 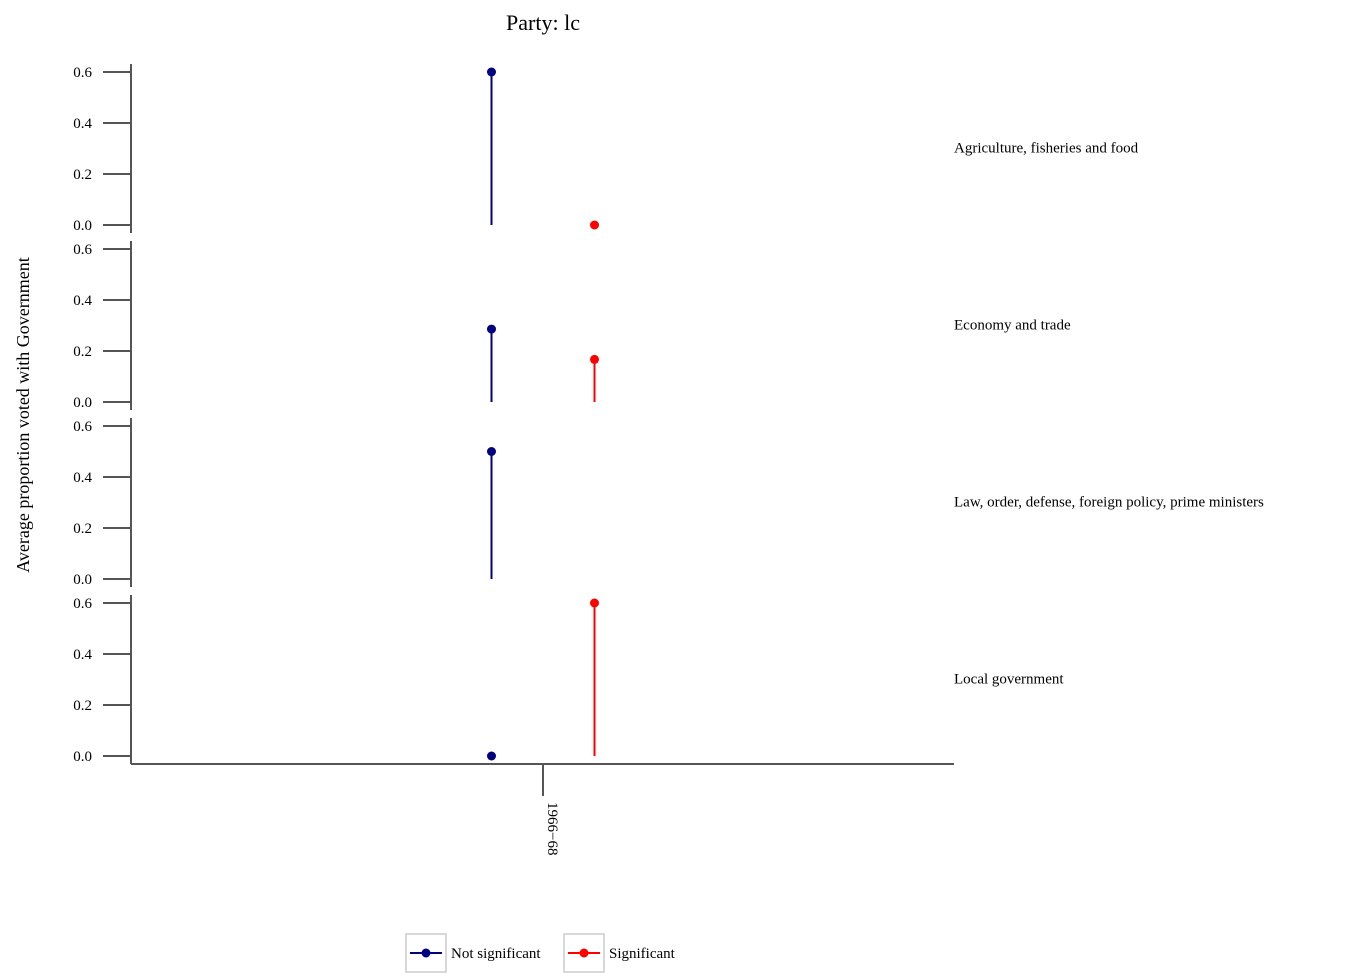 What do you see at coordinates (572, 326) in the screenshot?
I see `facet-panel: 0.0 0.2 0.4 0.6 Economy and trade` at bounding box center [572, 326].